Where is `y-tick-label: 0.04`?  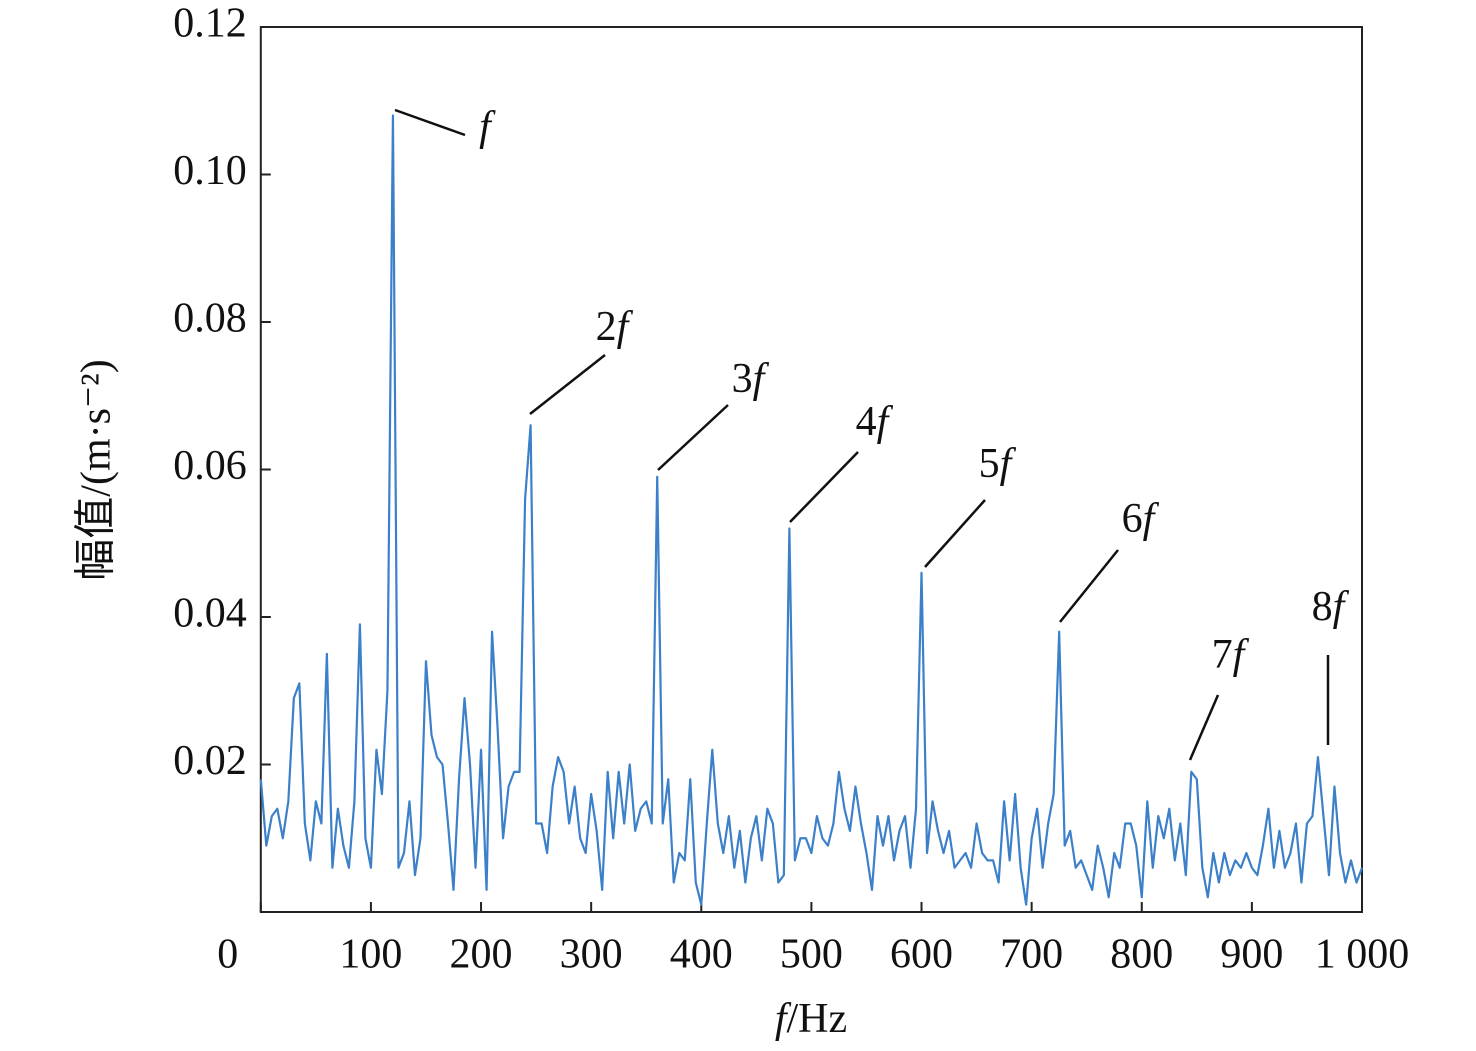
y-tick-label: 0.04 is located at coordinates (210, 614).